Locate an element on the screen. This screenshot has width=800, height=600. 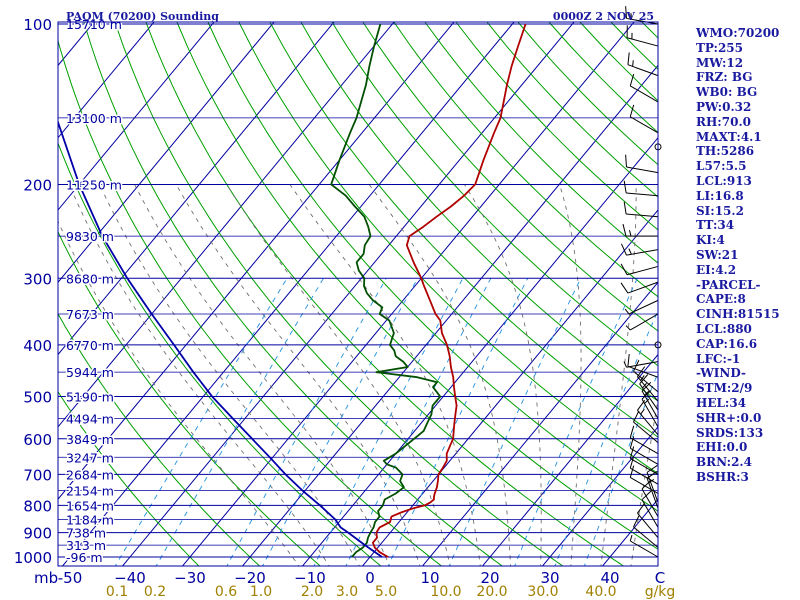
x-tick-label: −20 is located at coordinates (250, 578).